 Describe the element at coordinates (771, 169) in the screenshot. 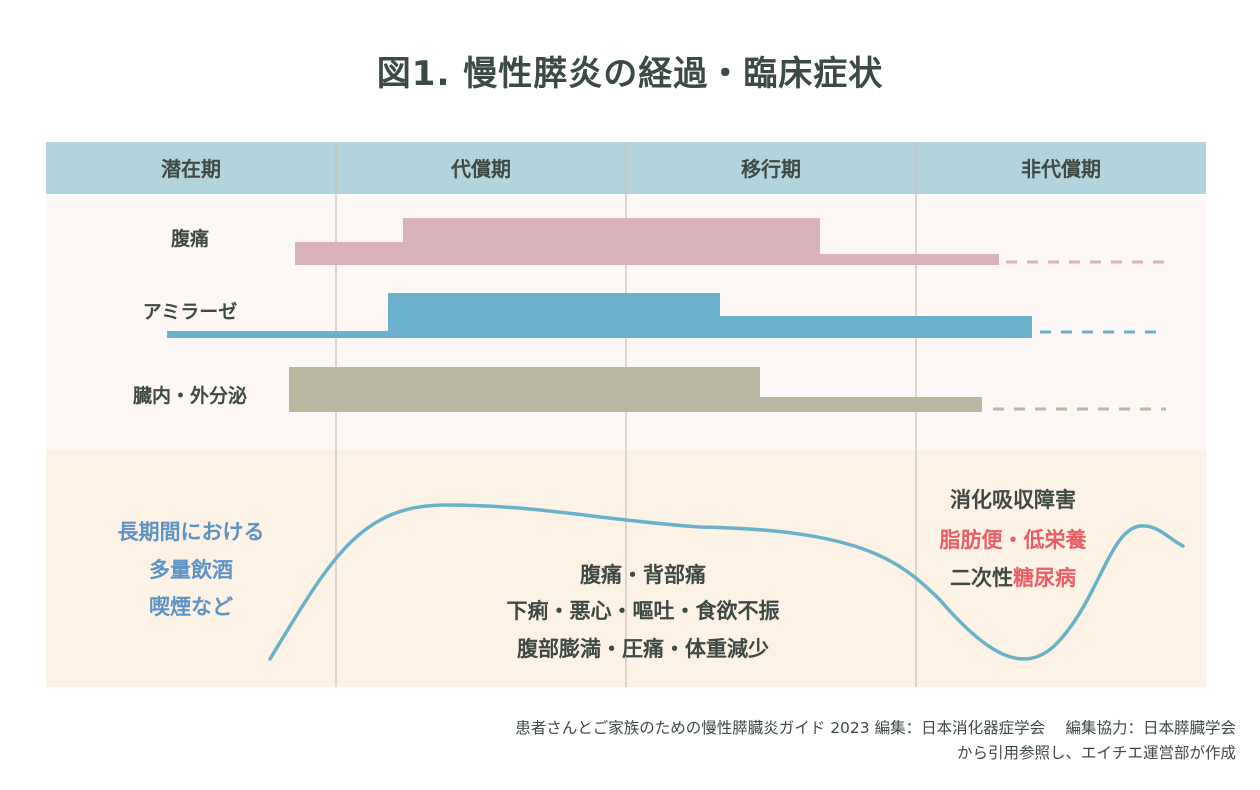

I see `phase-label-transitional: 移行期` at that location.